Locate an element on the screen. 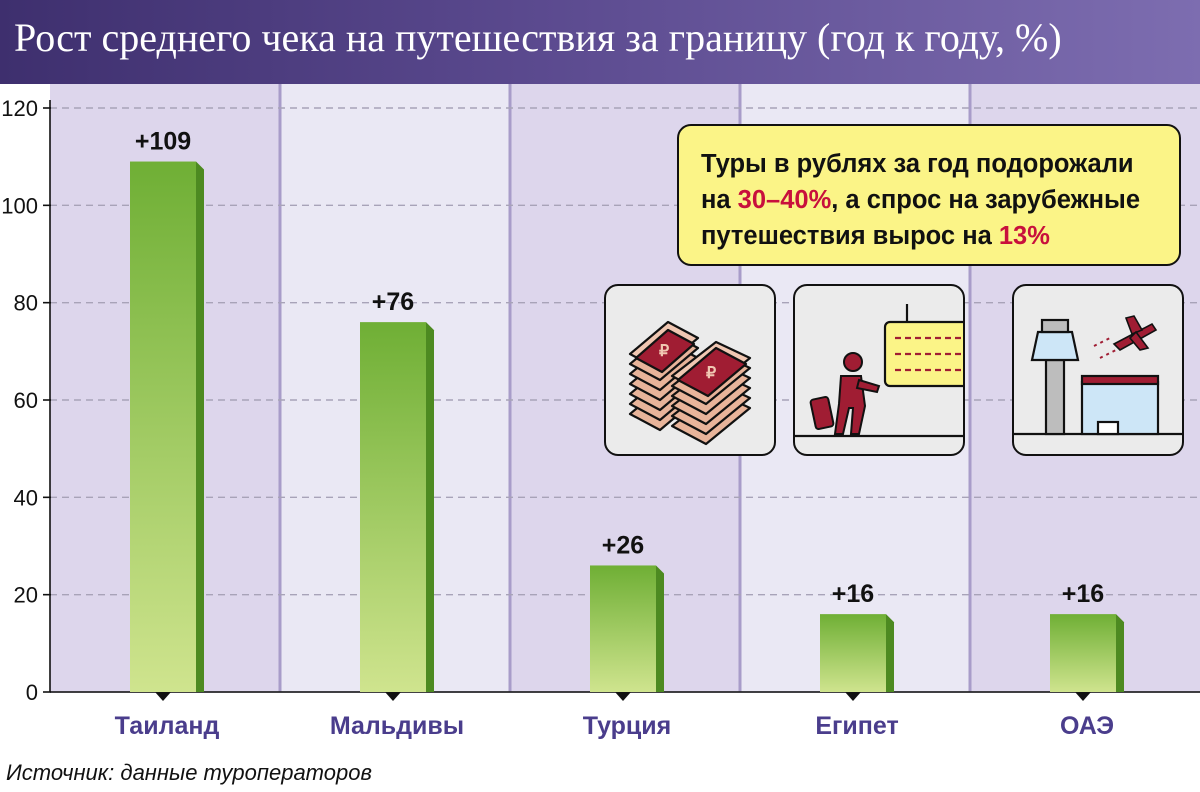 This screenshot has height=792, width=1200. money-stacks-icon: ₽ ₽ is located at coordinates (690, 370).